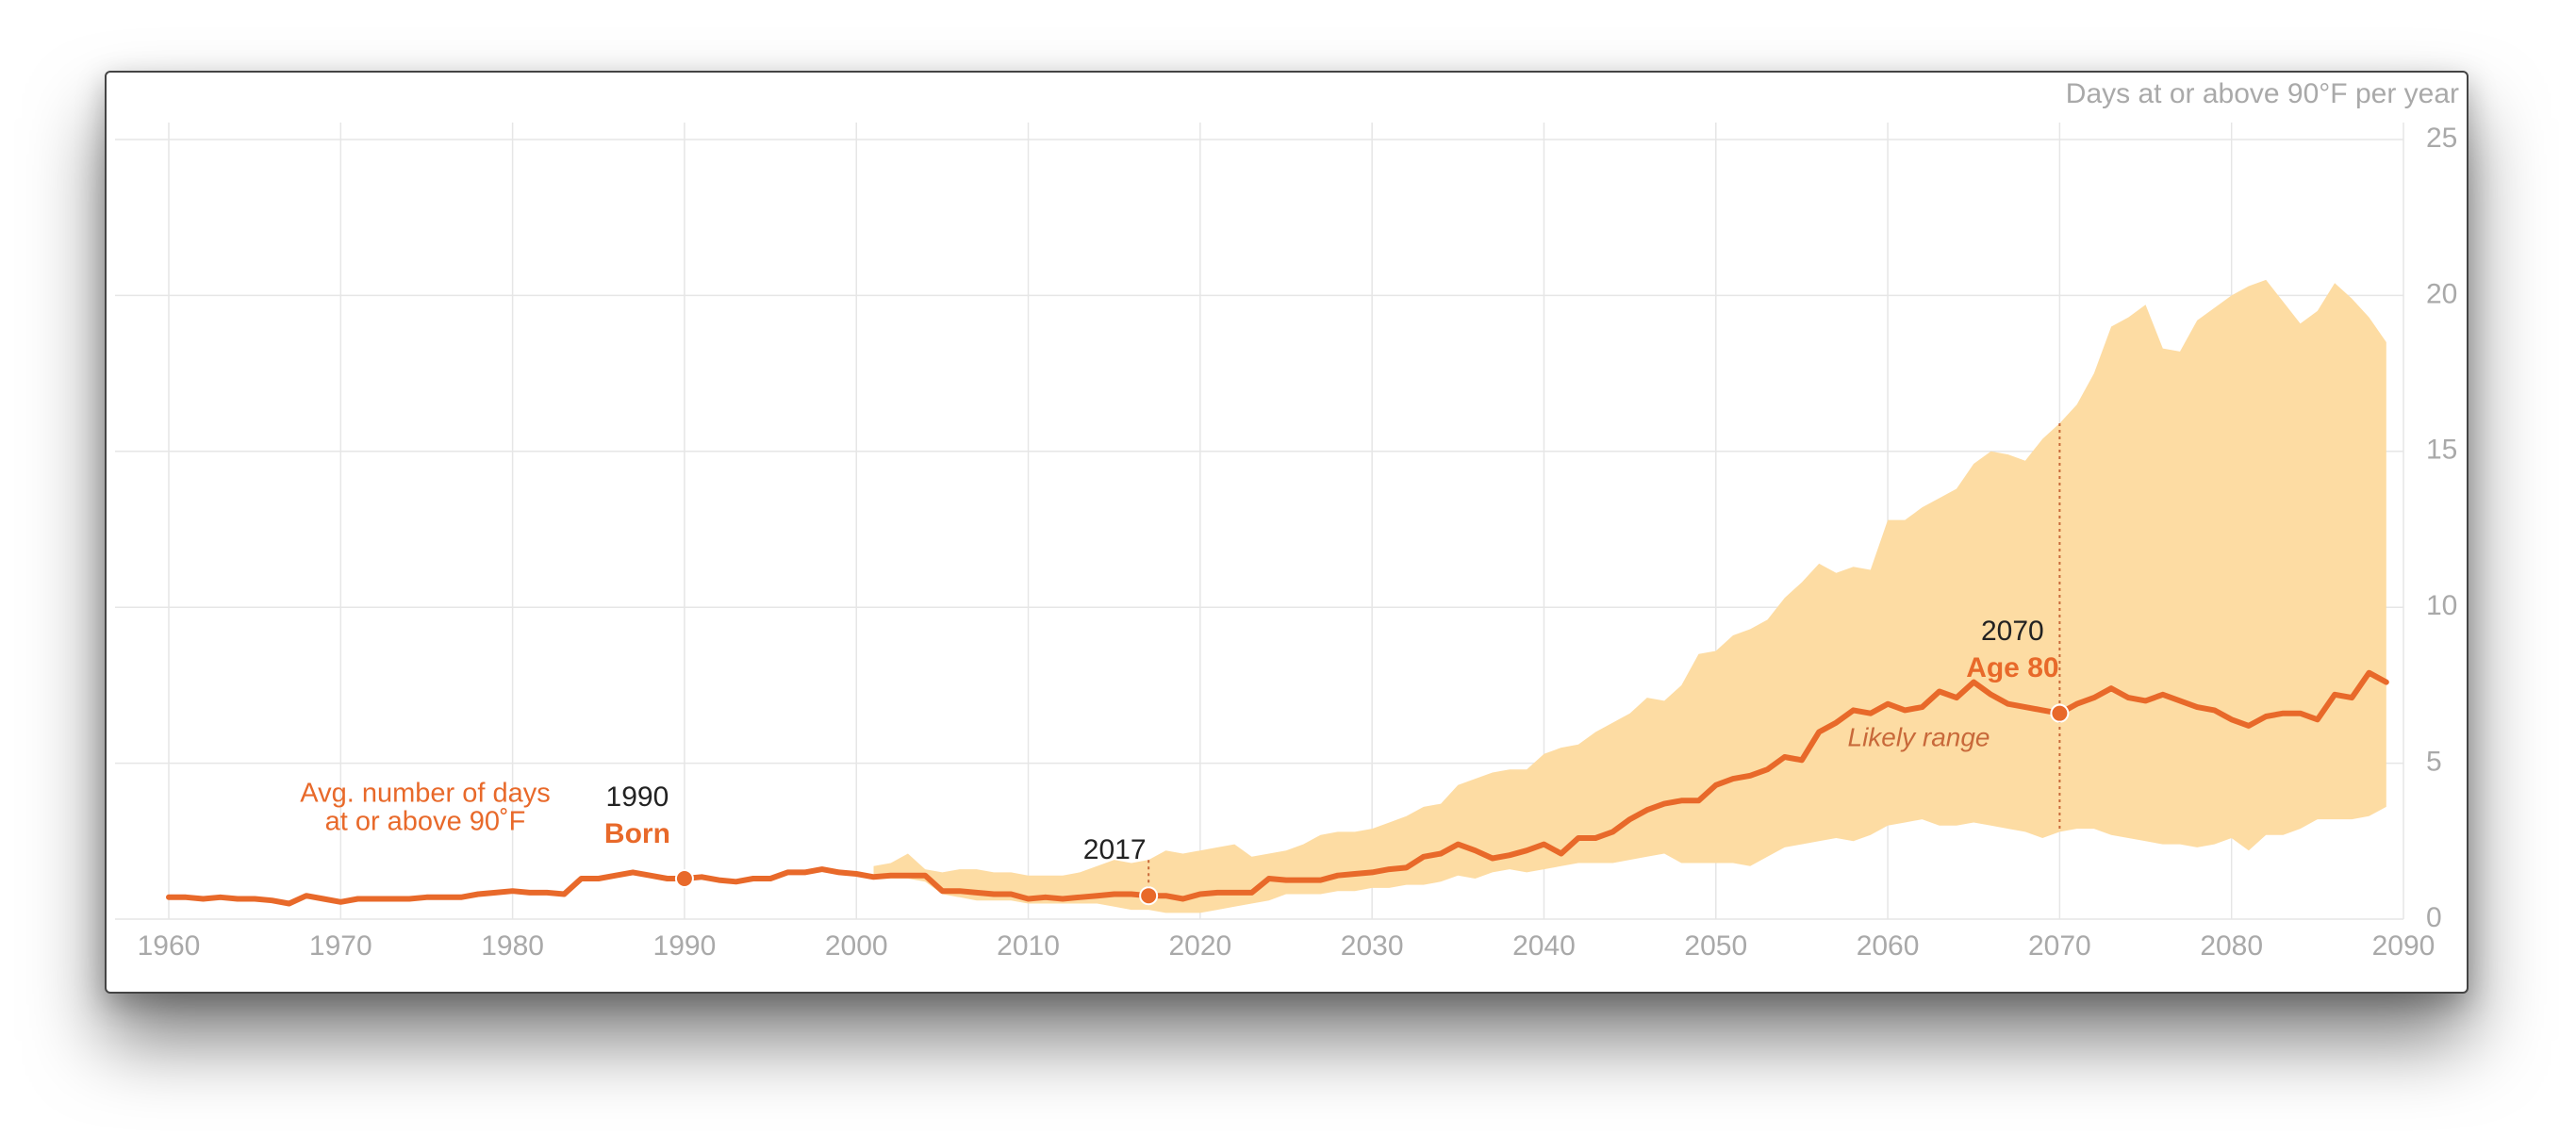 The height and width of the screenshot is (1135, 2576). What do you see at coordinates (637, 797) in the screenshot?
I see `marker-label: 1990` at bounding box center [637, 797].